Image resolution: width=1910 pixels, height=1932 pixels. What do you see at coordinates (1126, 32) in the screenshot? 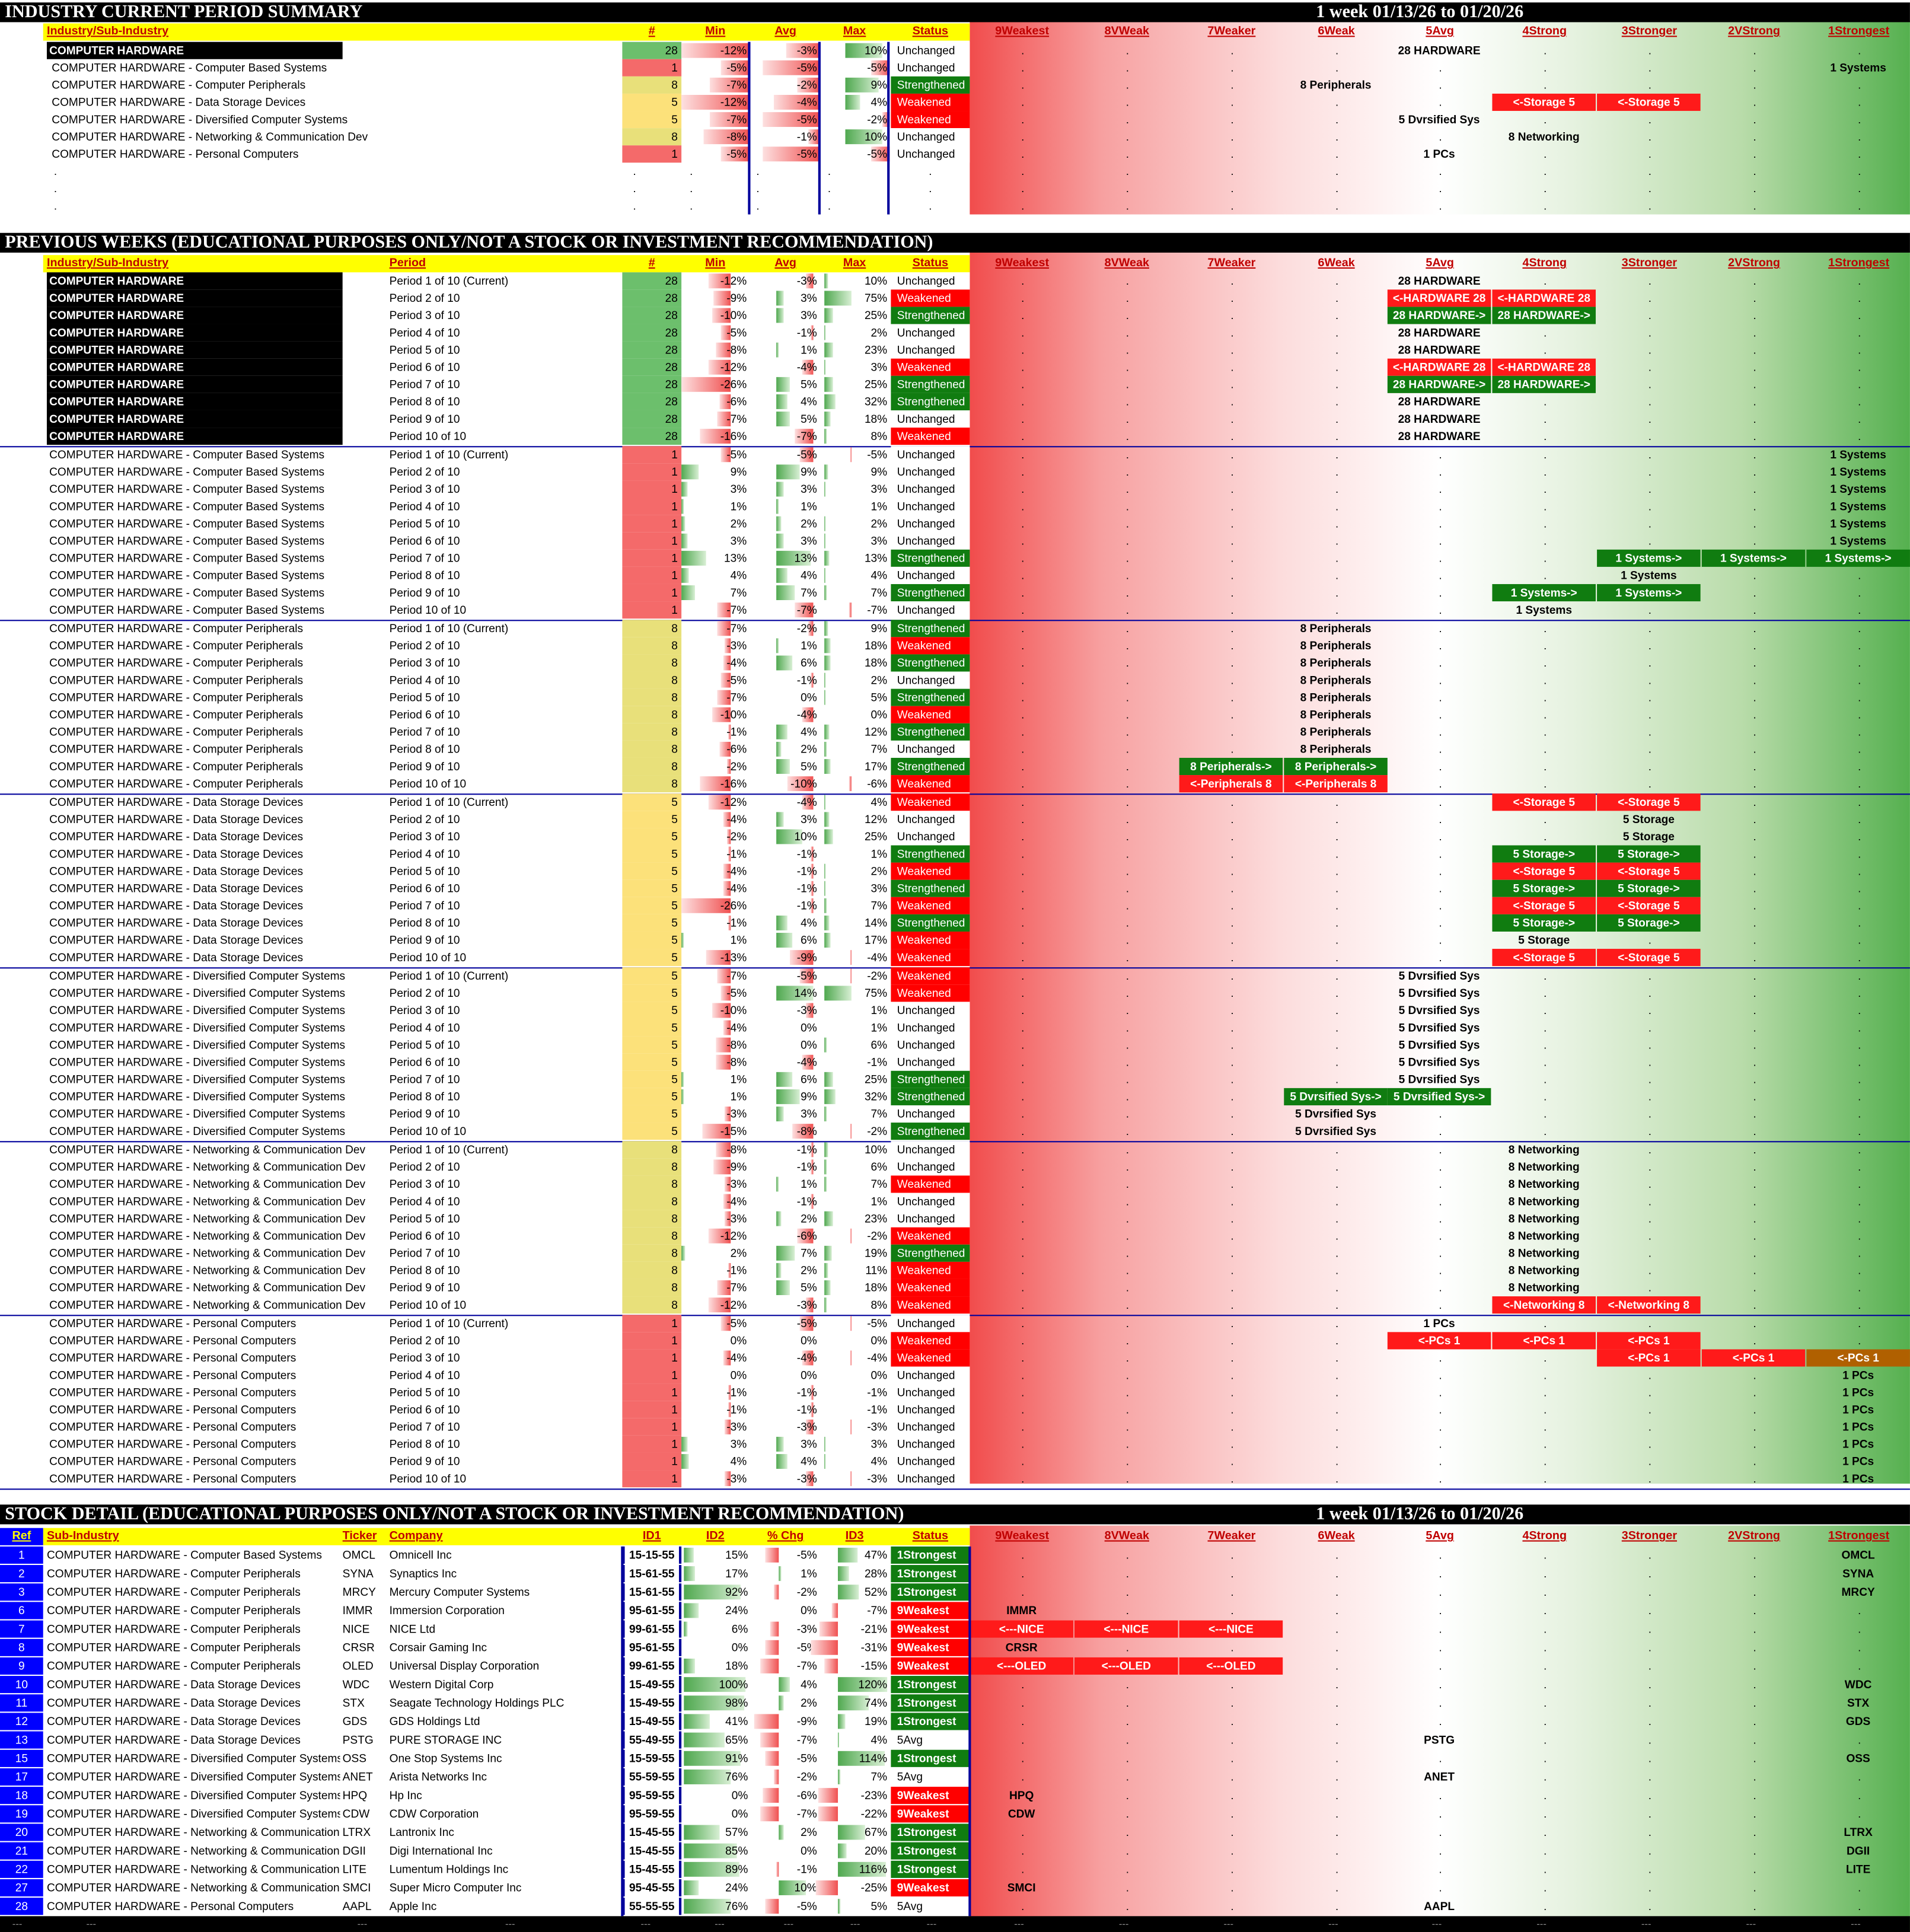
I see `lane-header-8vweak: 8VWeak` at bounding box center [1126, 32].